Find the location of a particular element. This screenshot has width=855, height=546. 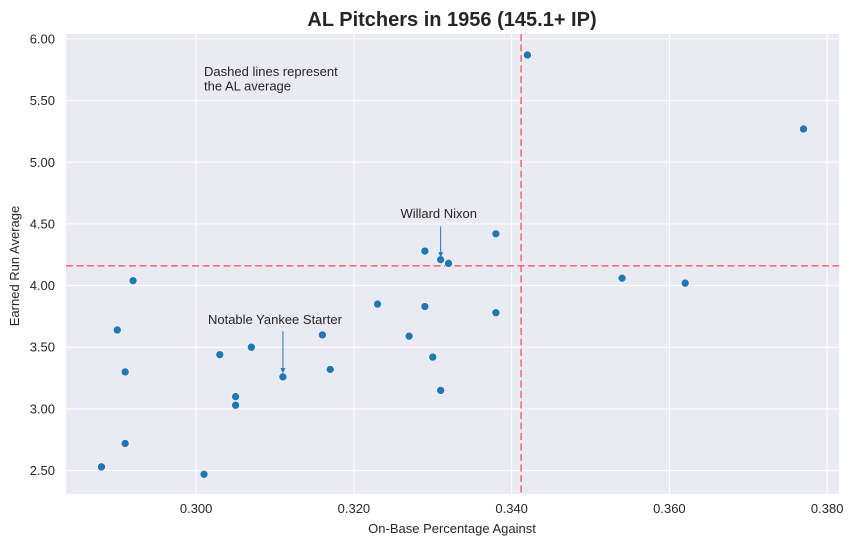

x-tick-label: 0.380 is located at coordinates (827, 508).